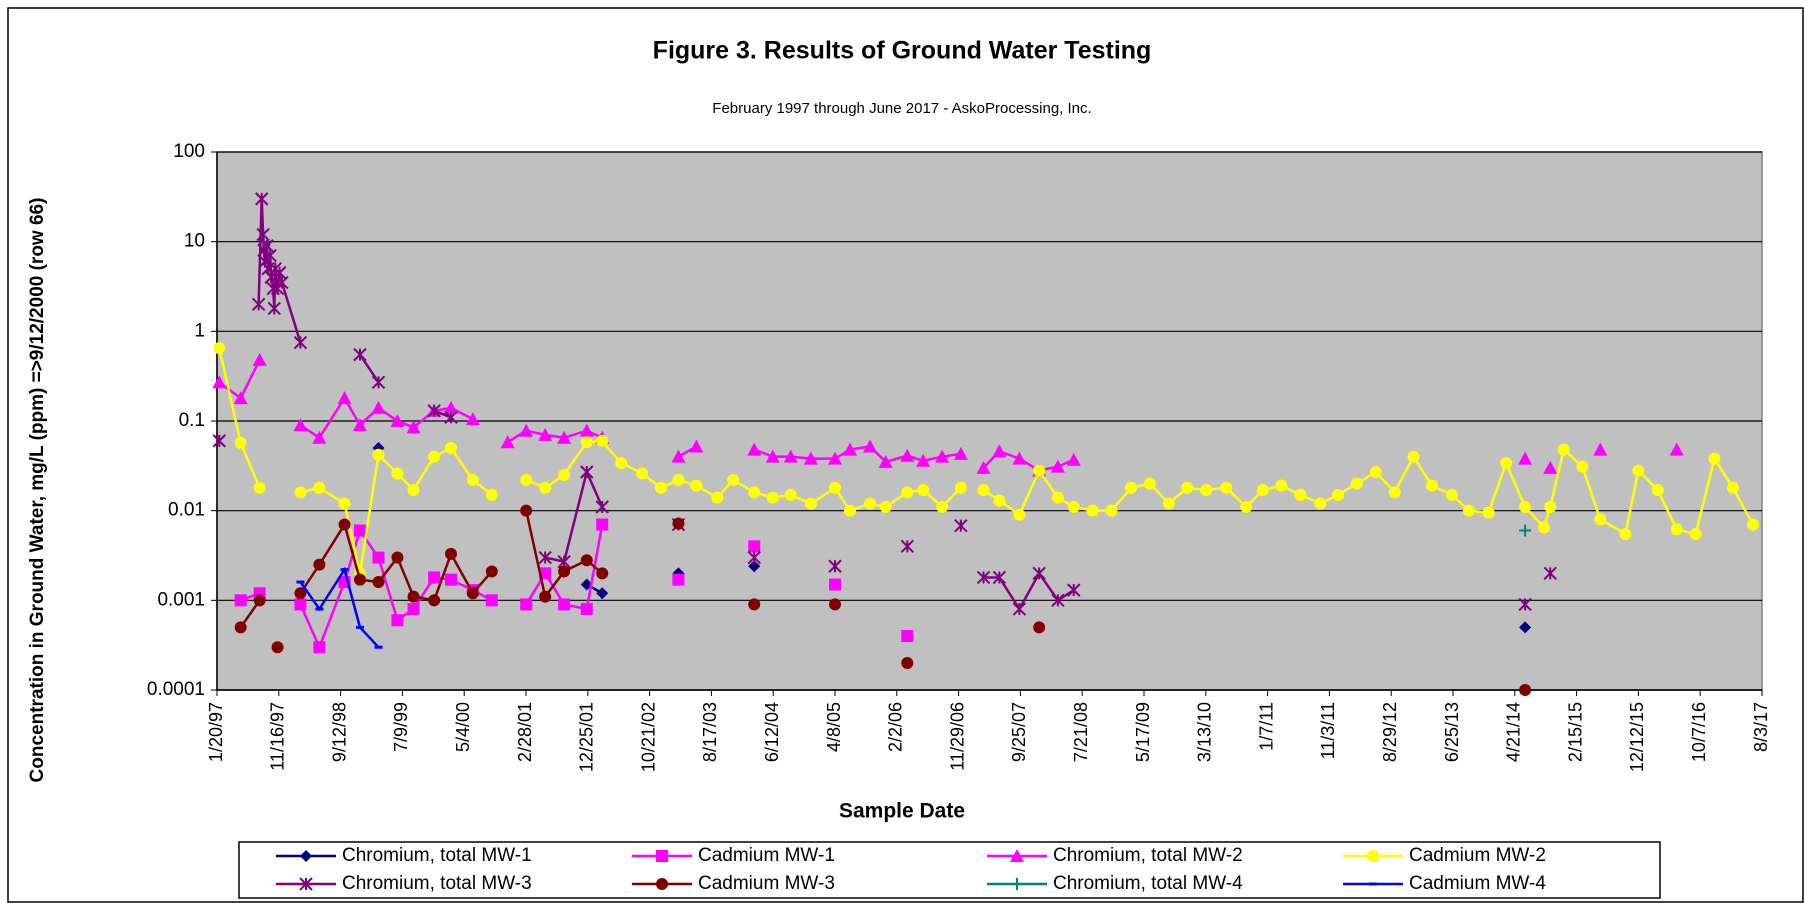  Describe the element at coordinates (1148, 855) in the screenshot. I see `legend-label: Chromium, total MW-2` at that location.